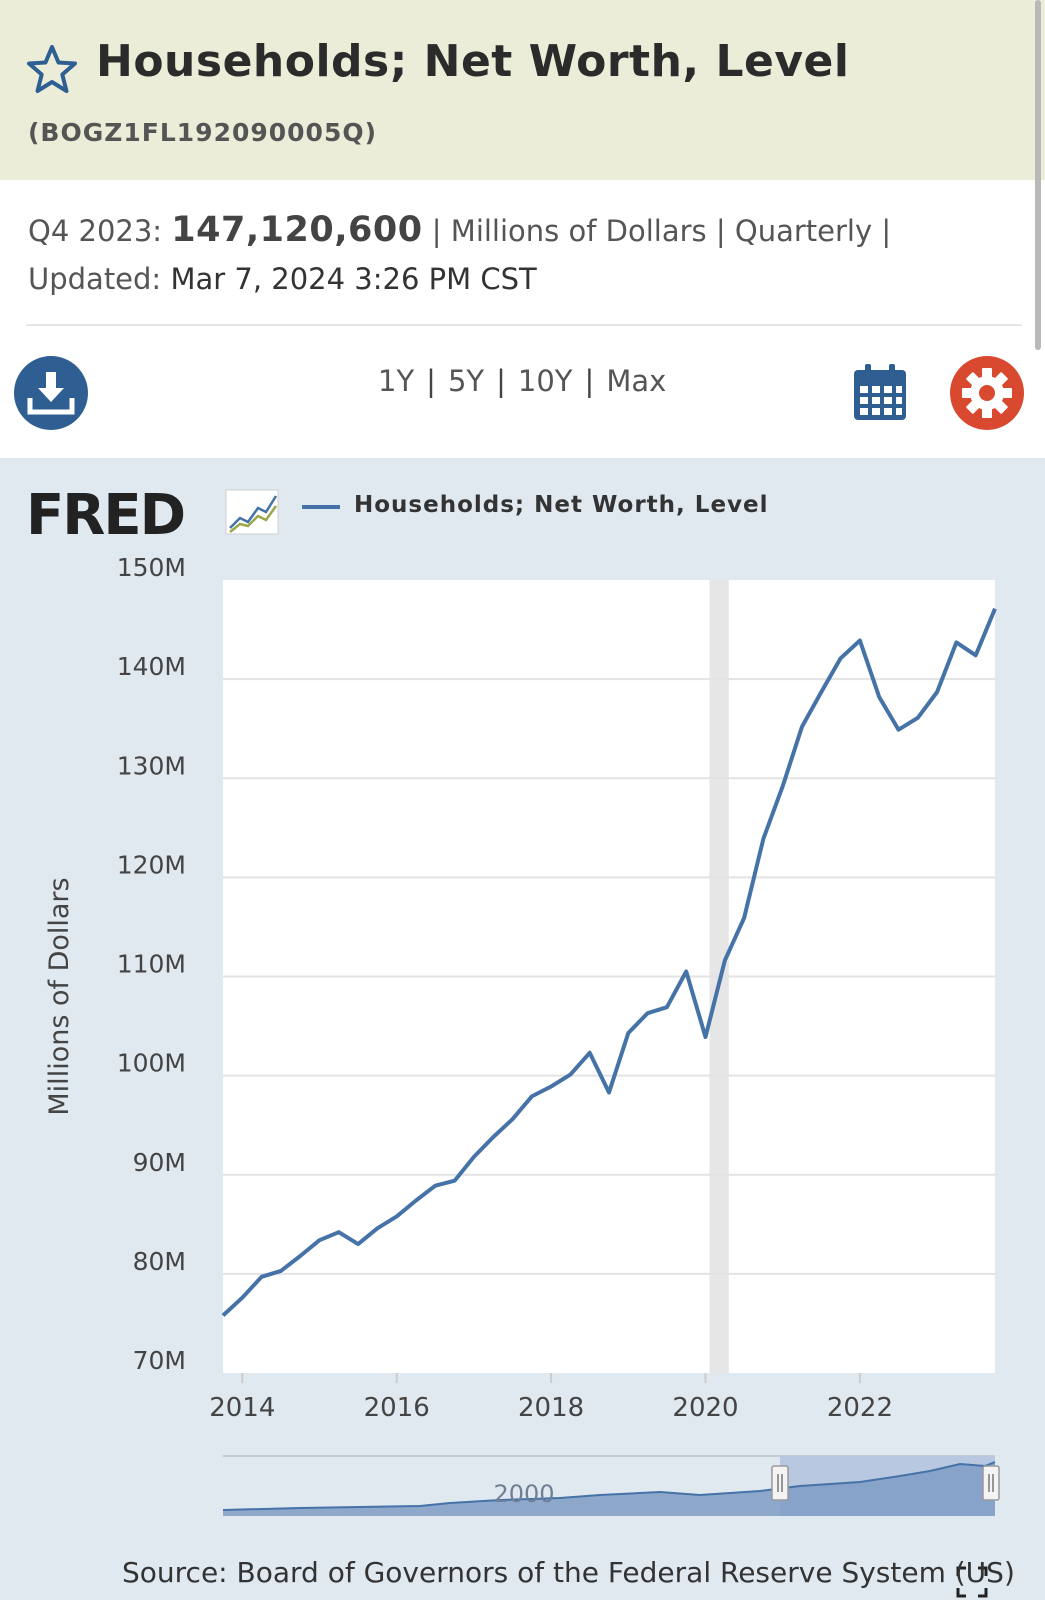 This screenshot has height=1600, width=1045. Describe the element at coordinates (880, 392) in the screenshot. I see `calendar-icon` at that location.